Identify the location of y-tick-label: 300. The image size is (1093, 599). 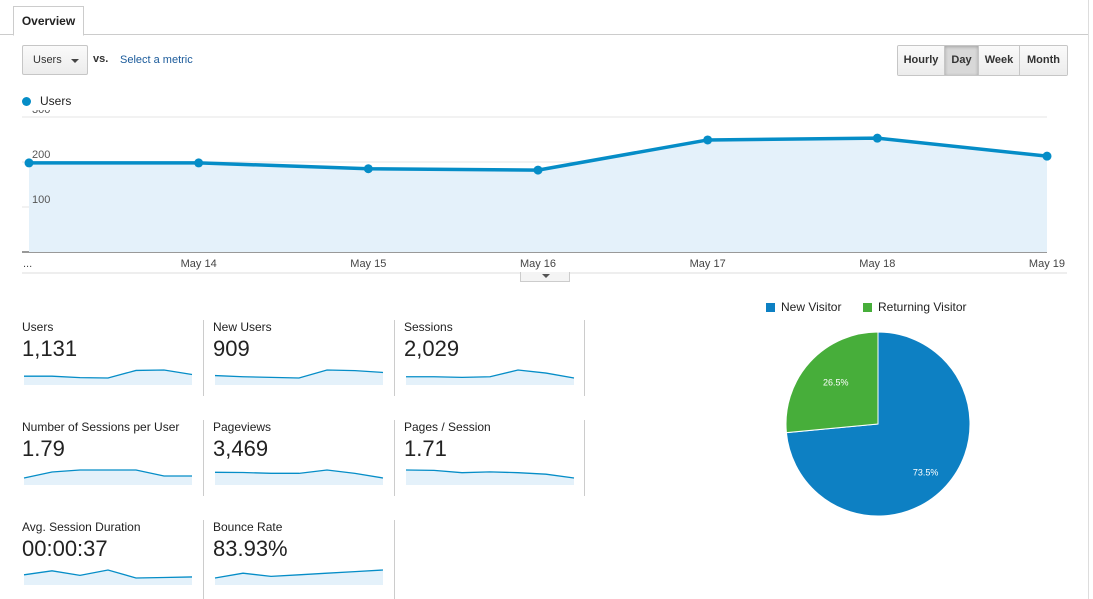
(41, 113).